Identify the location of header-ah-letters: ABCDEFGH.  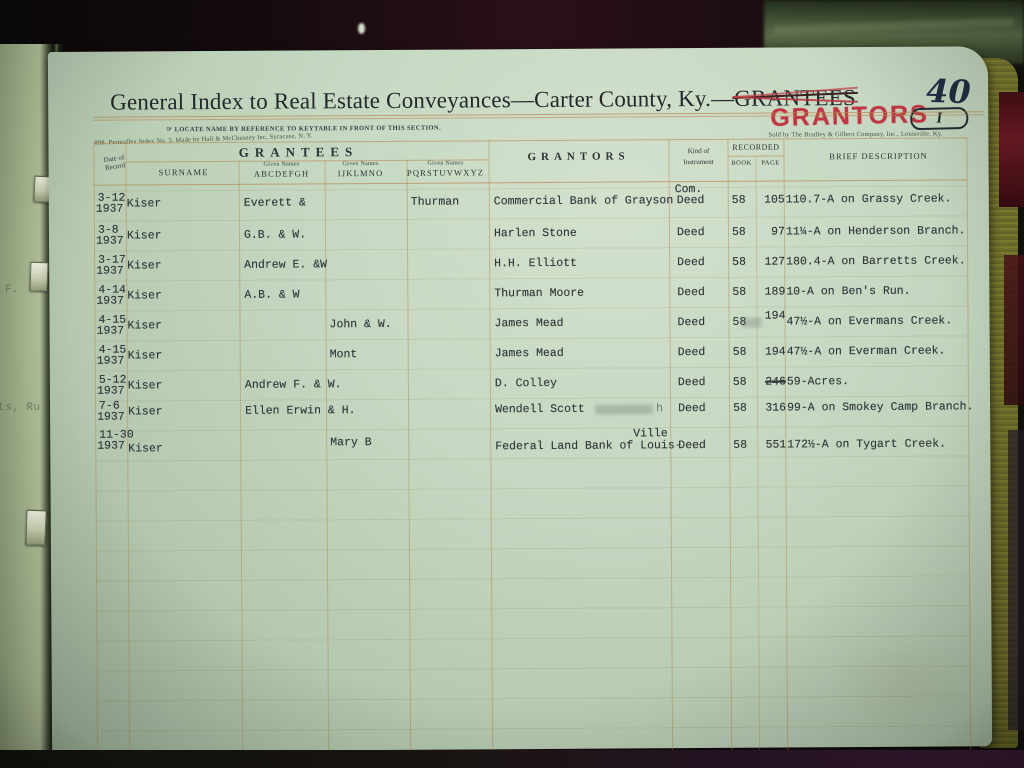
(281, 173).